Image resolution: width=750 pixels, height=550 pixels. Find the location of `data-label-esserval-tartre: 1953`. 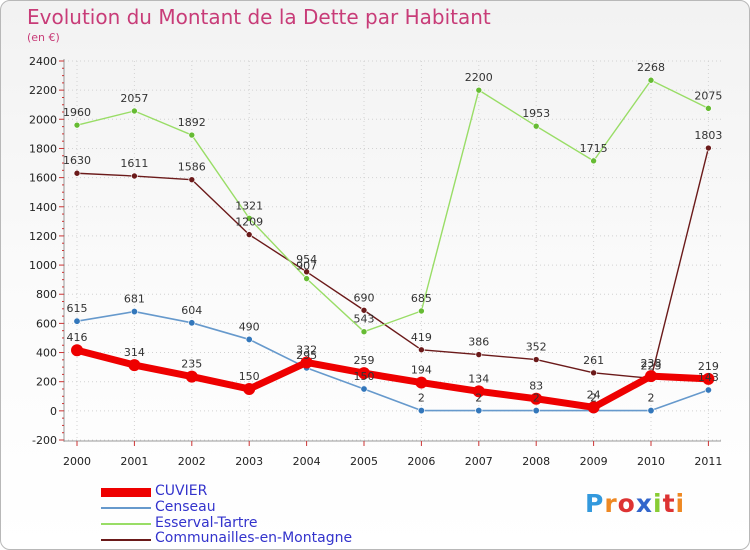

data-label-esserval-tartre: 1953 is located at coordinates (536, 113).